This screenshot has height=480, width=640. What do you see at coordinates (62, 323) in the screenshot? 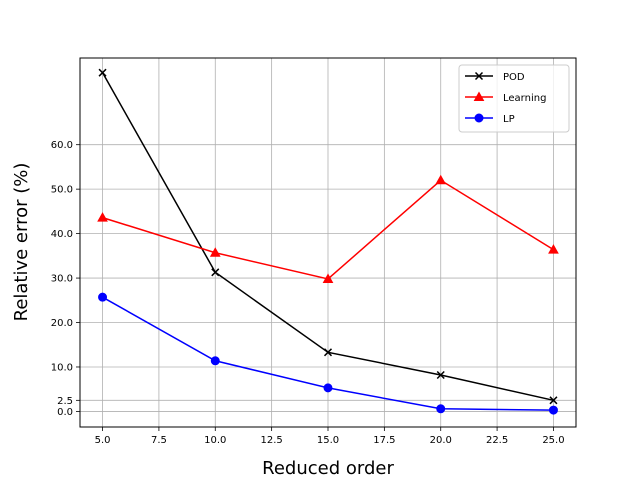
I see `y-tick-label: 20.0` at bounding box center [62, 323].